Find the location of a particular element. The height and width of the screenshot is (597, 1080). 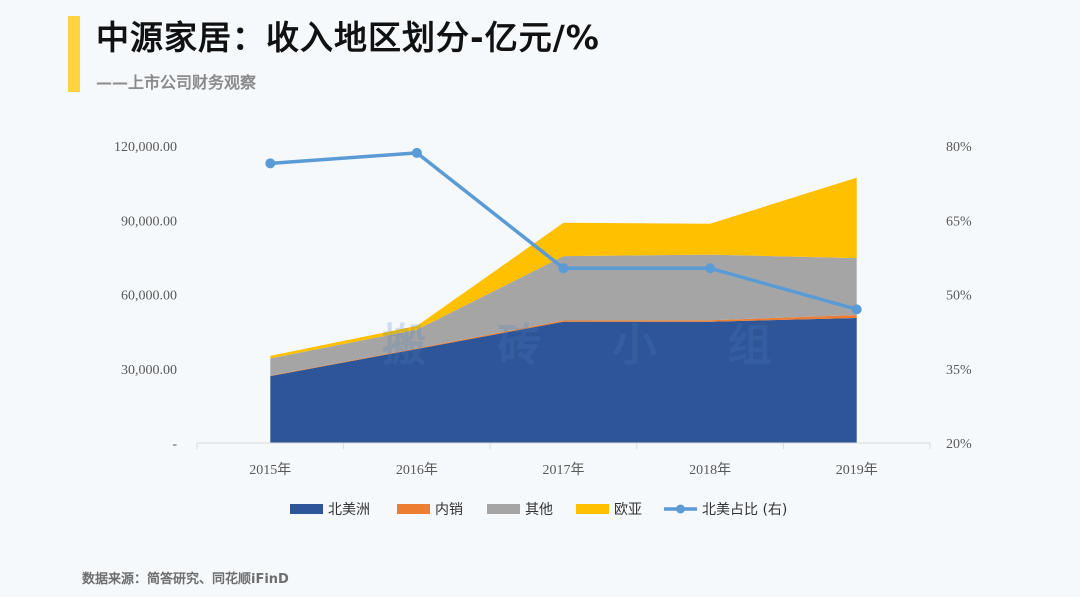

legend-label-2: 其他 is located at coordinates (539, 510).